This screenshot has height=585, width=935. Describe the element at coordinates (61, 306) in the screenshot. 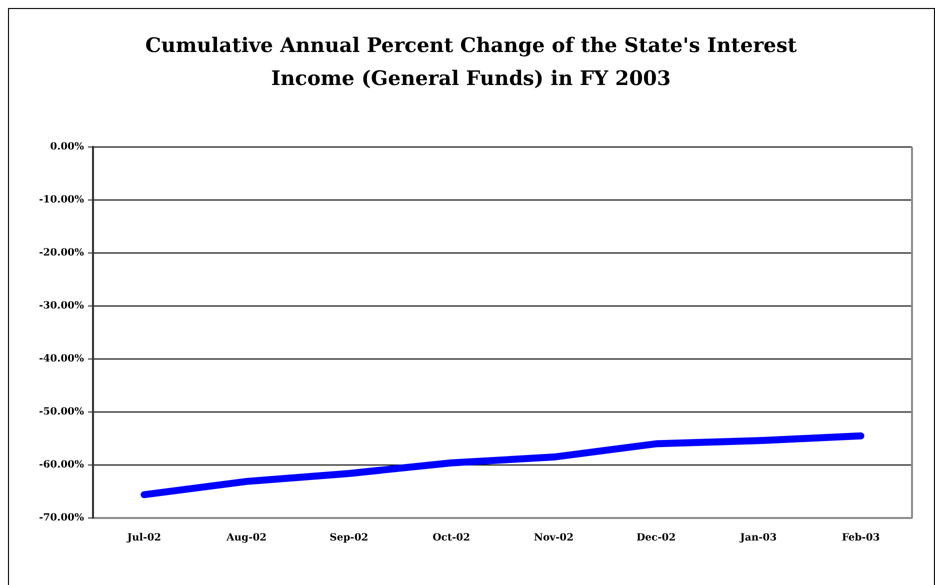

I see `y-tick-label: -30.00%` at that location.